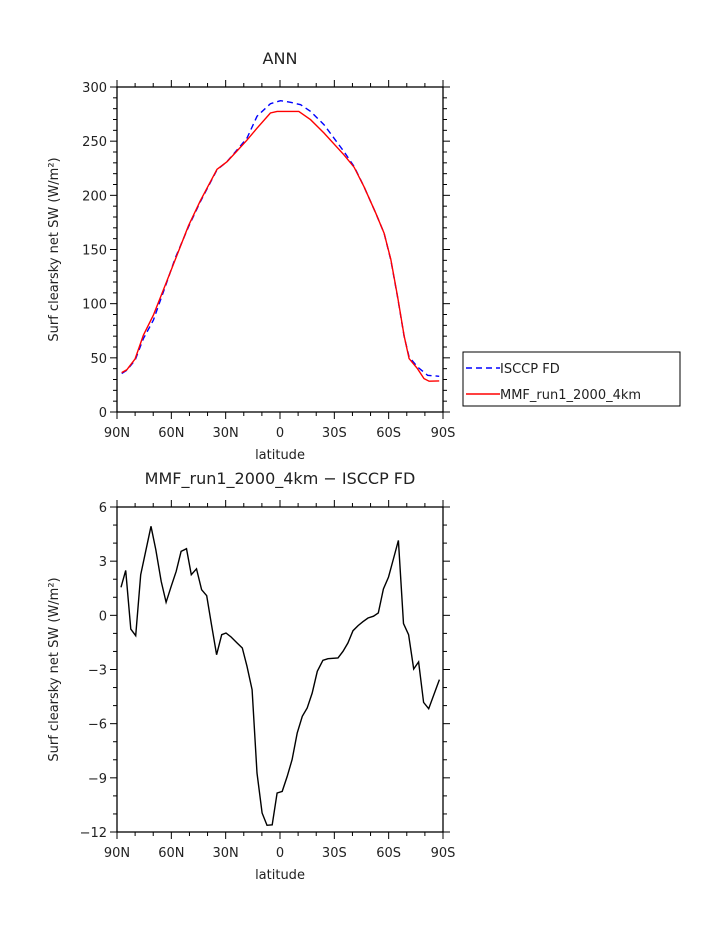  I want to click on y-tick-label: 3, so click(103, 562).